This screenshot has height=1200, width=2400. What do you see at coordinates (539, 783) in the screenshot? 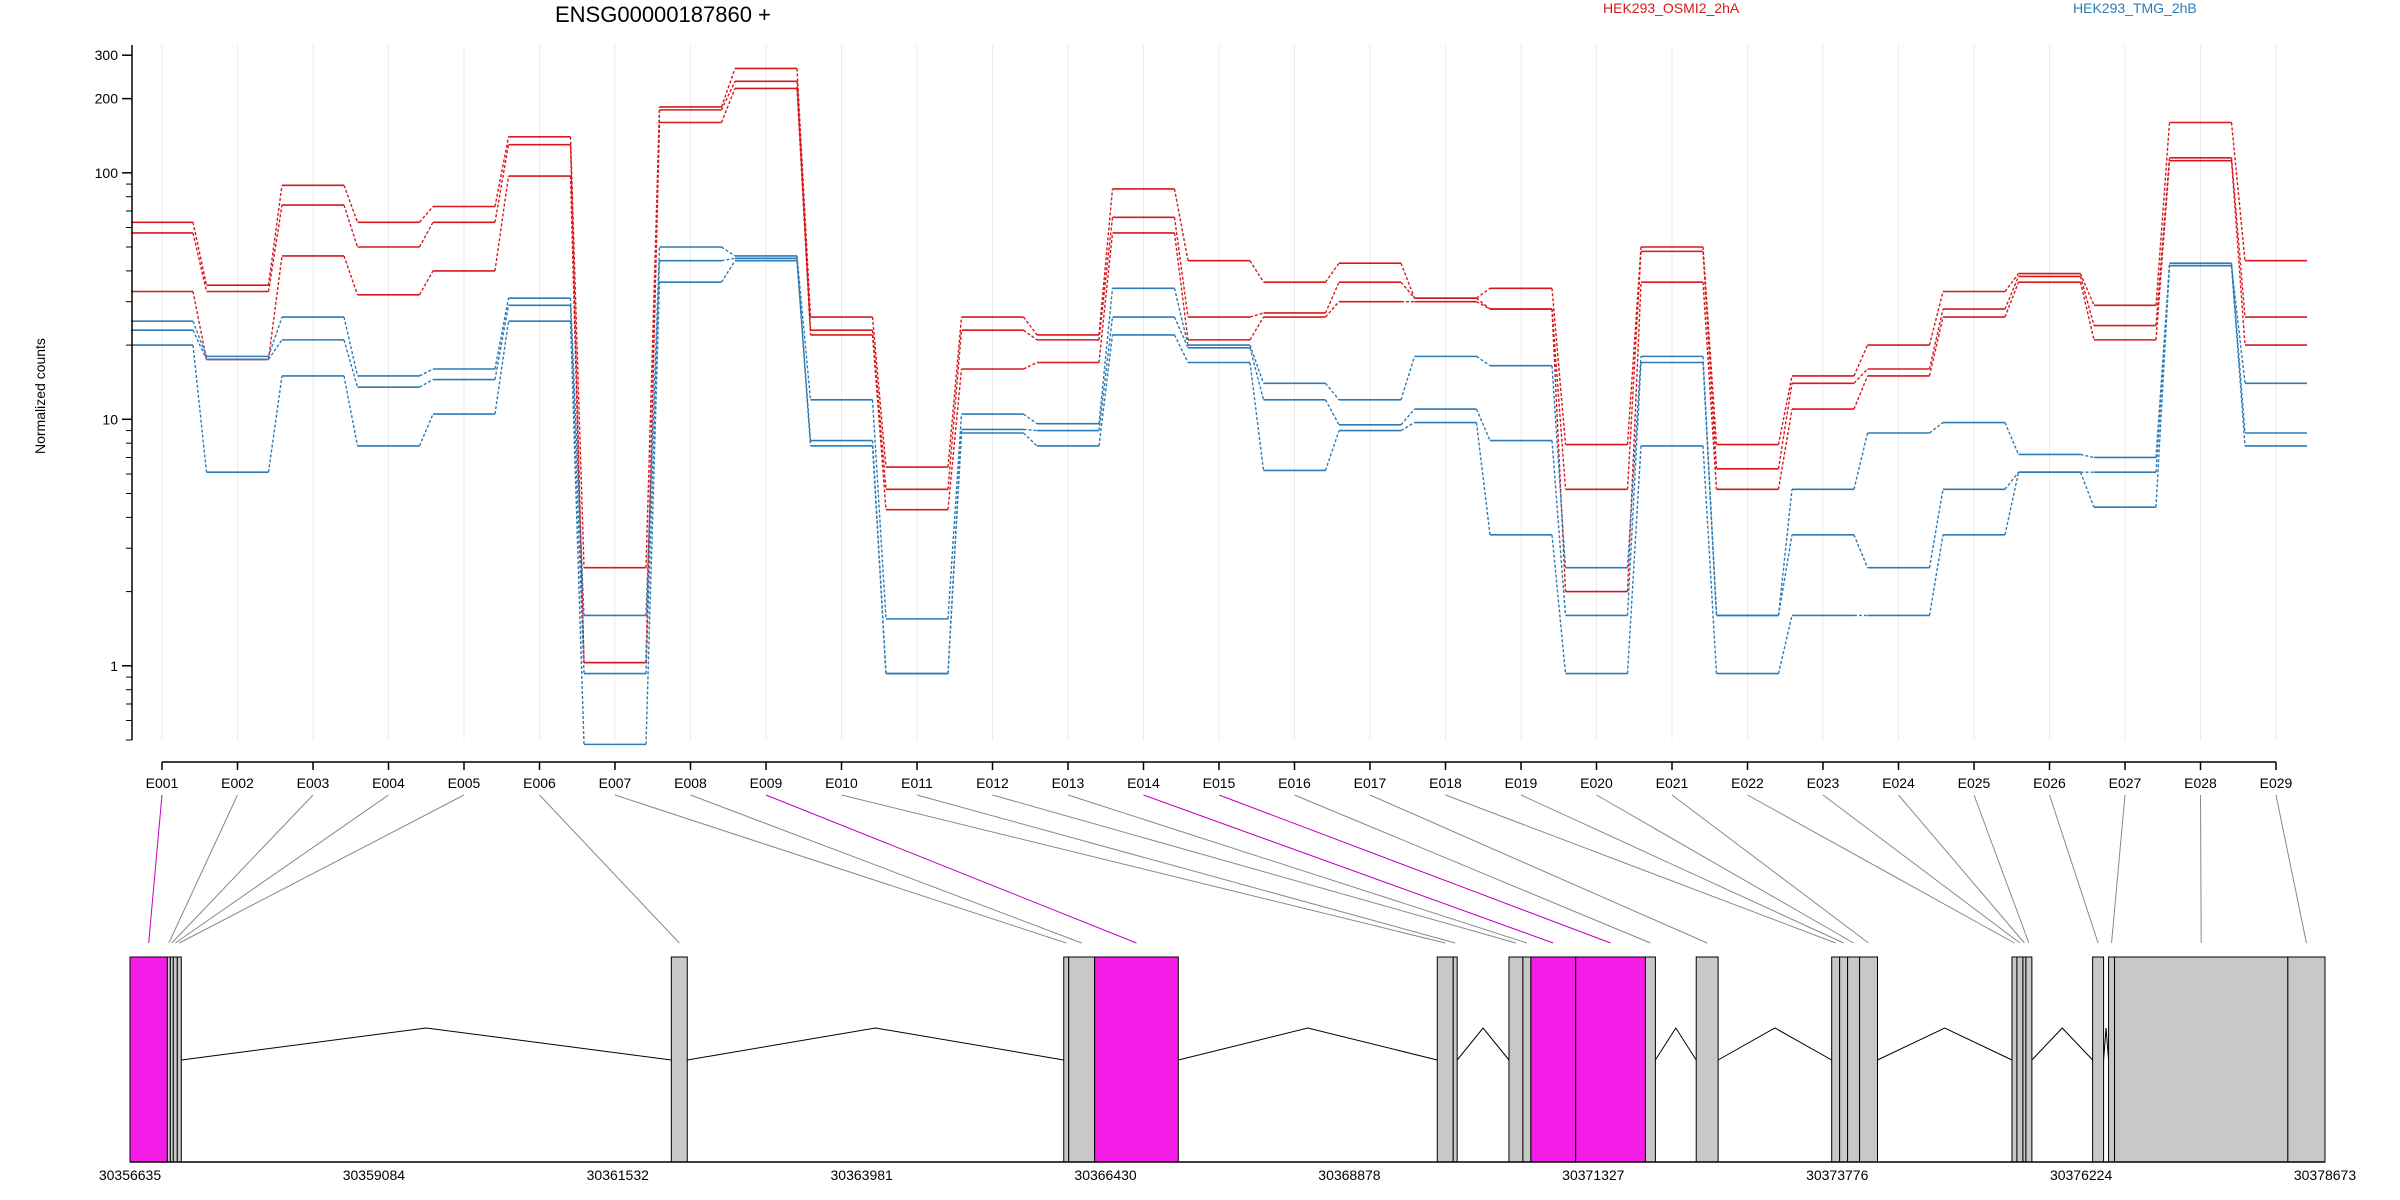
I see `x-tick-label: E006` at bounding box center [539, 783].